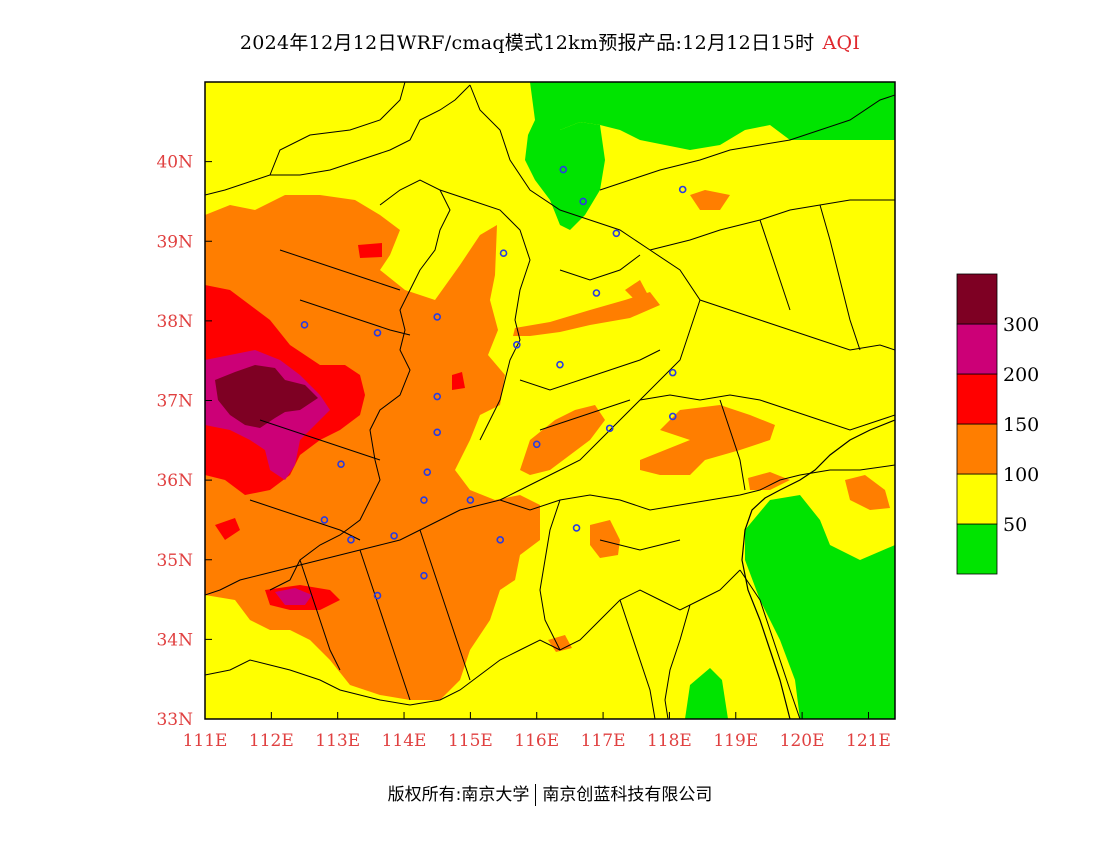  I want to click on aqi-legend: 50 100 150 200 300, so click(997, 424).